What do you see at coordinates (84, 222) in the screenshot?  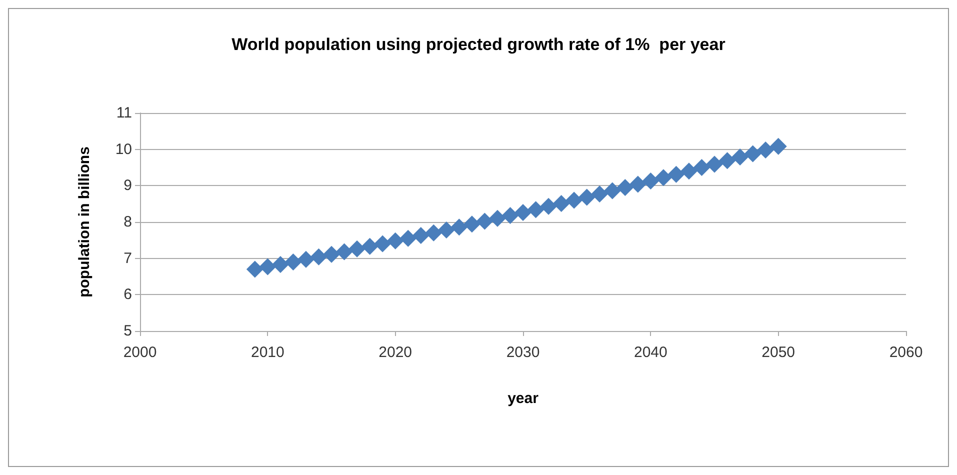 I see `y-axis-title: population in billions` at bounding box center [84, 222].